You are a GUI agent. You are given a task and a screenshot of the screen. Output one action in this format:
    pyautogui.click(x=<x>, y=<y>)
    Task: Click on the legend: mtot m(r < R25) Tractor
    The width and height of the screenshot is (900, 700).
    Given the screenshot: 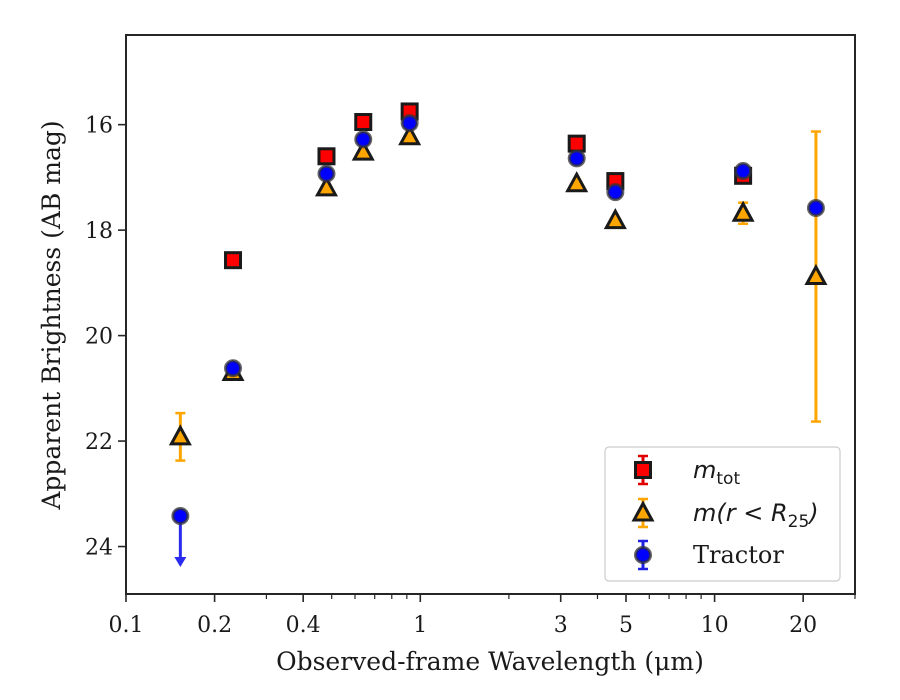 What is the action you would take?
    pyautogui.click(x=722, y=514)
    